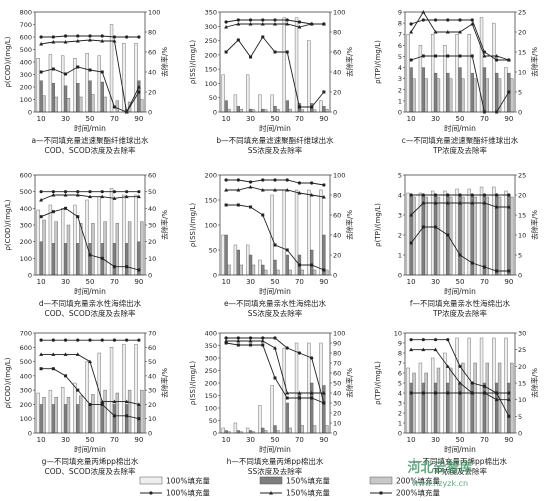  Describe the element at coordinates (522, 400) in the screenshot. I see `ytick-right-label-i-2: 10` at that location.